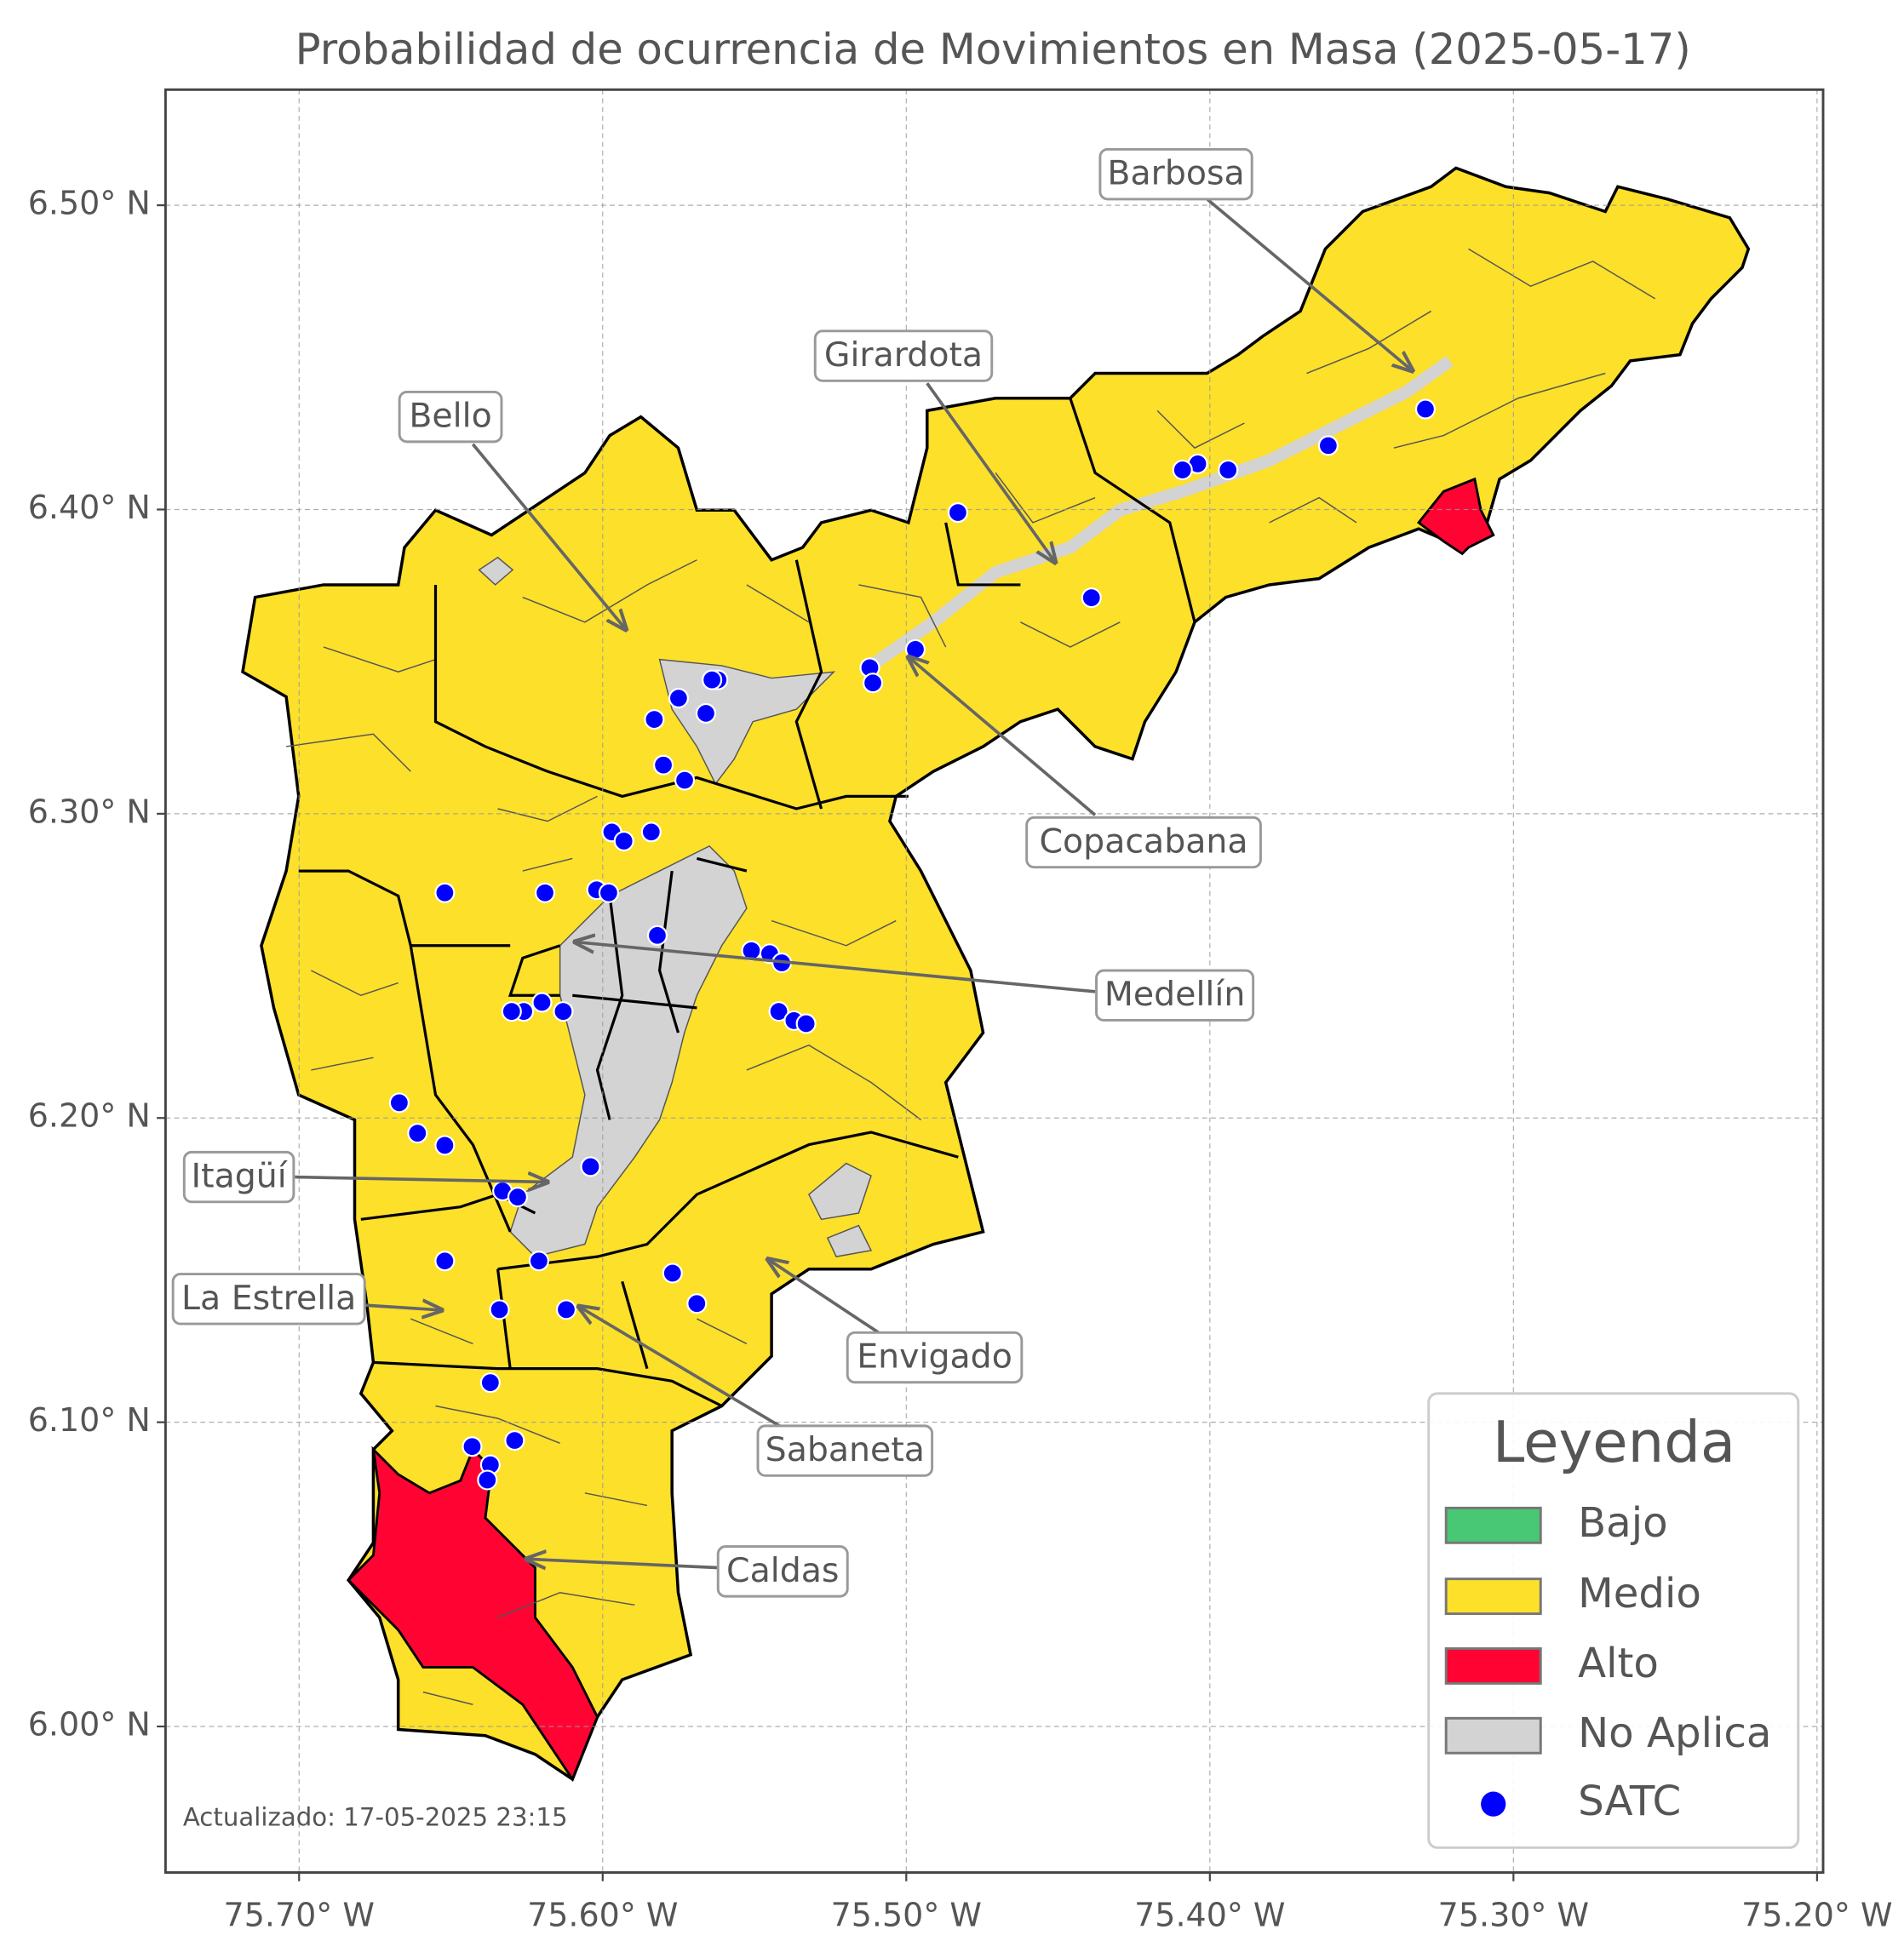 Image resolution: width=1904 pixels, height=1941 pixels. I want to click on x-tick-label: 75.50° W, so click(907, 1916).